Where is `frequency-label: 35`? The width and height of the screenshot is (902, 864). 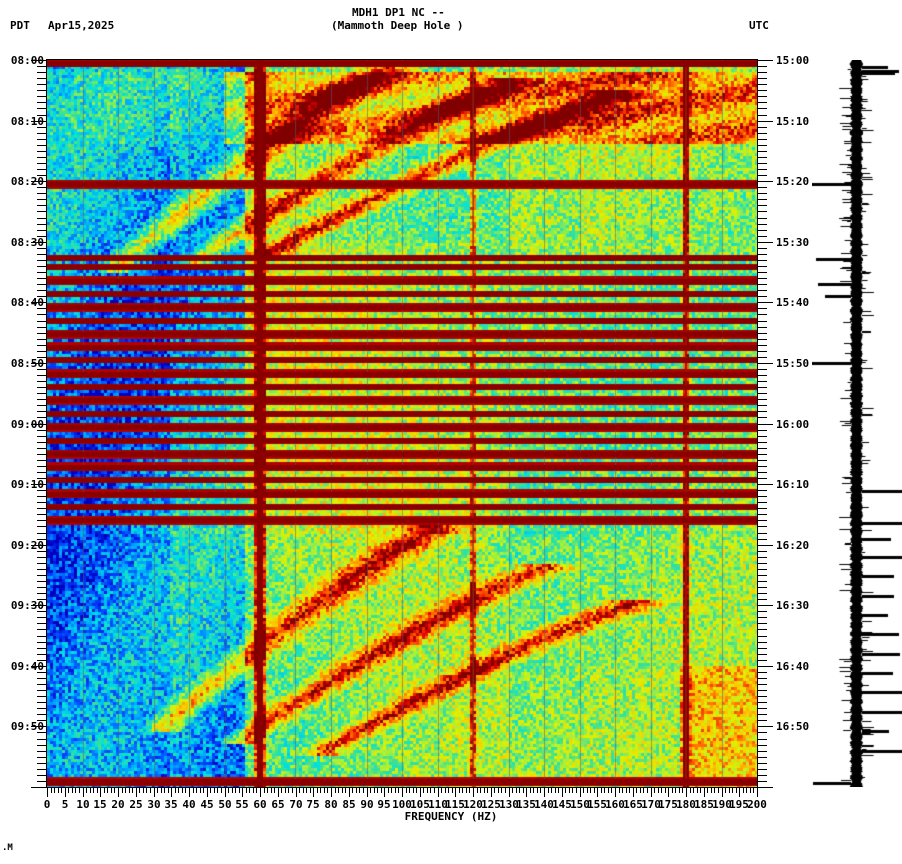 frequency-label: 35 is located at coordinates (171, 804).